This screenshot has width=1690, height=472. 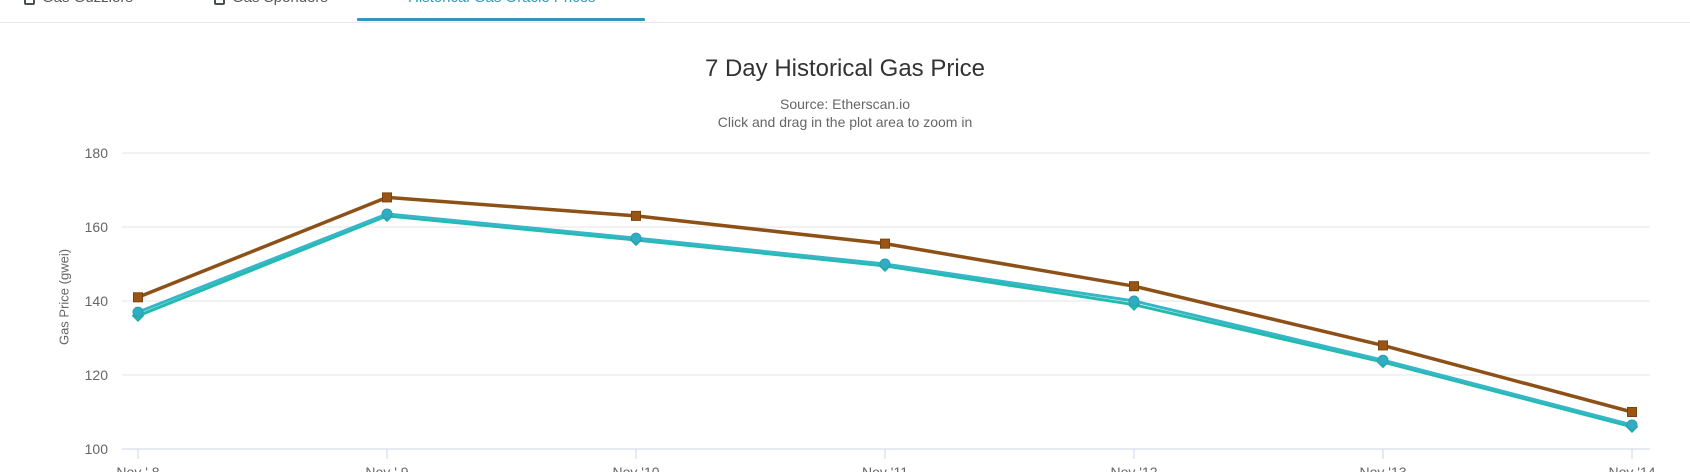 I want to click on y-axis-tick-label: 160, so click(x=97, y=227).